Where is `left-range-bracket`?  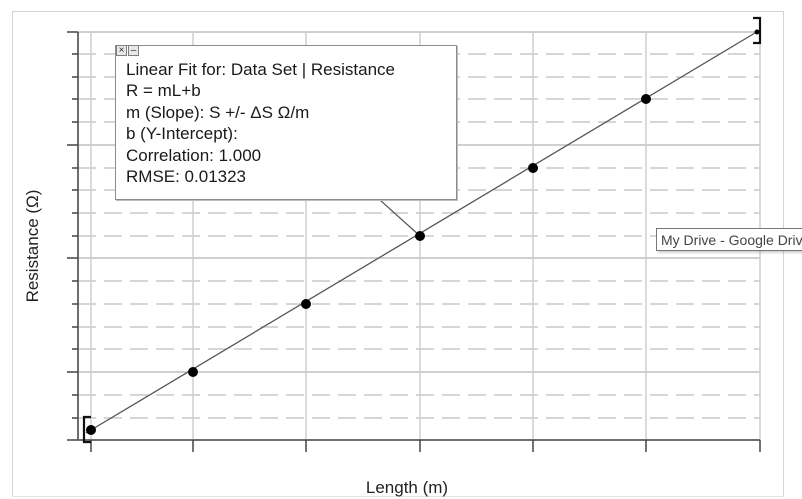
left-range-bracket is located at coordinates (86, 429).